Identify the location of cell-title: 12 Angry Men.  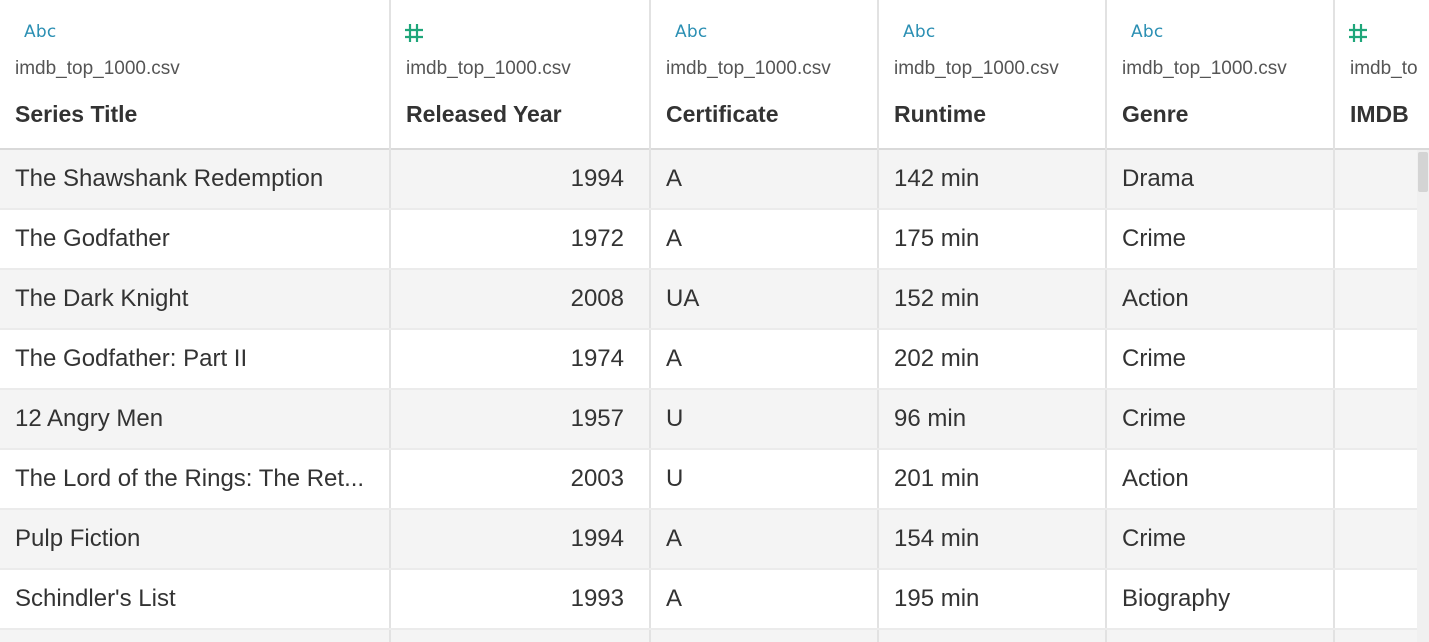
(195, 419).